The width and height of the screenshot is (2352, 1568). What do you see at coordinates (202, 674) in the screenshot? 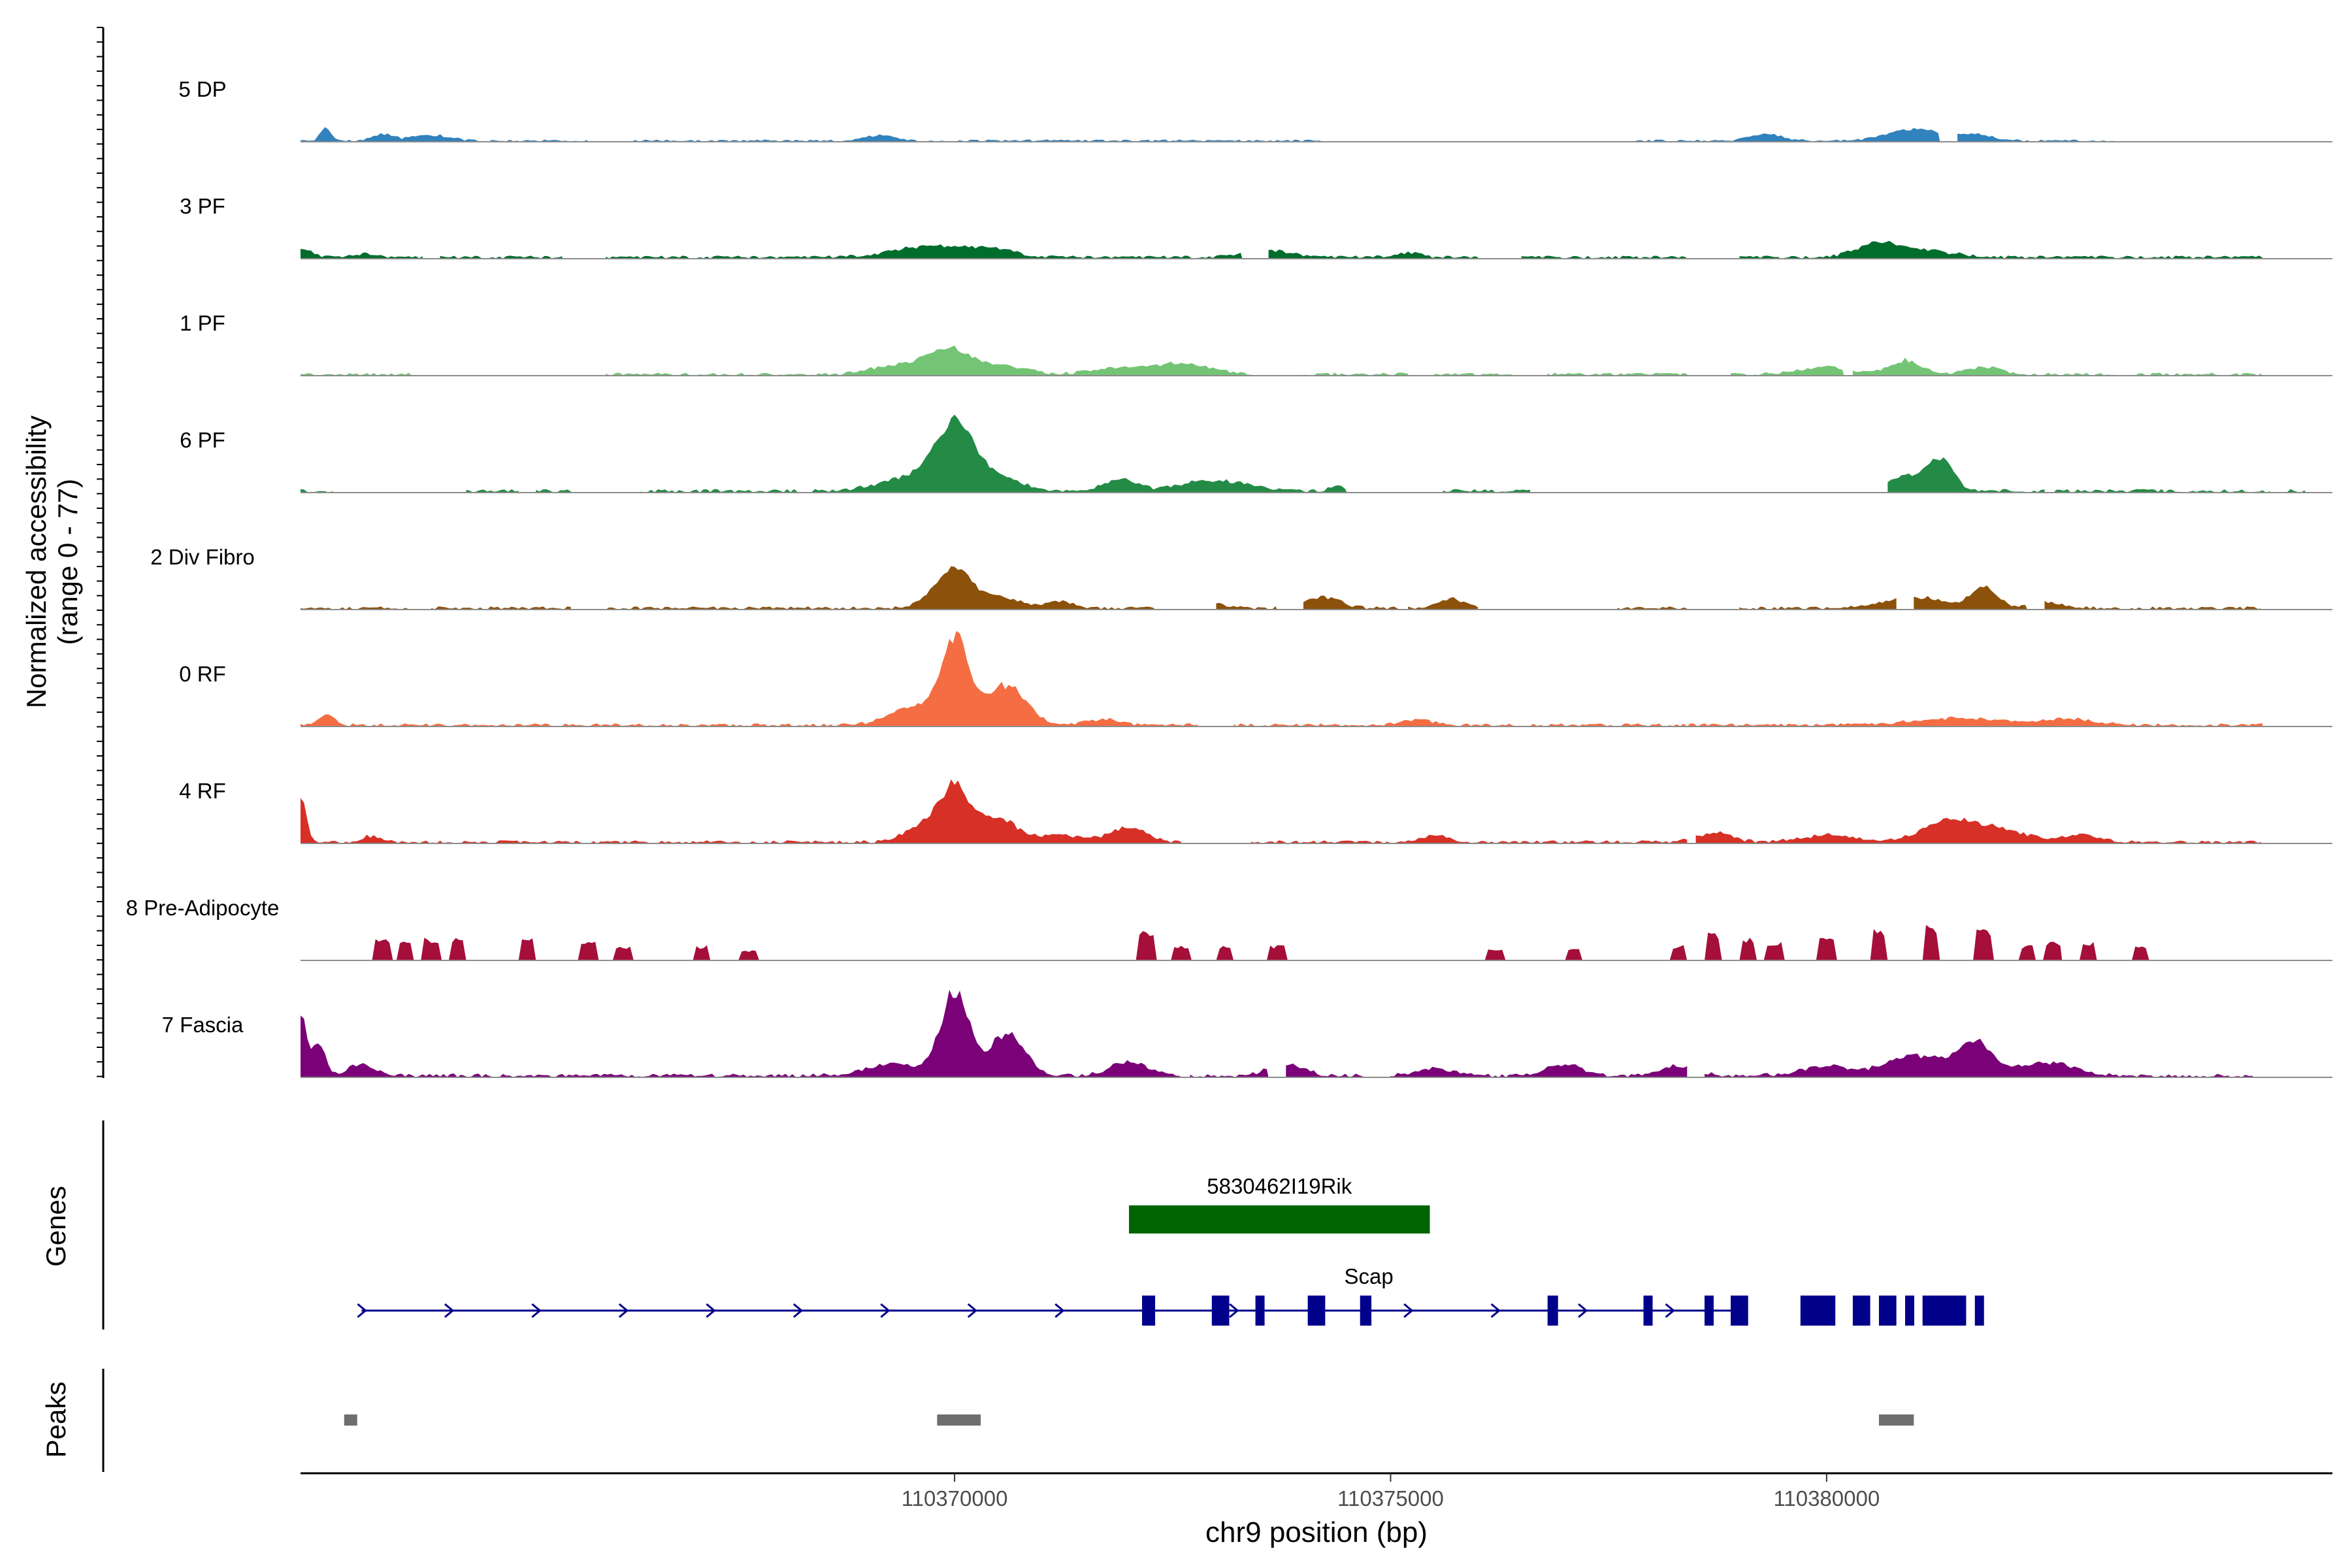
I see `track-label: 0 RF` at bounding box center [202, 674].